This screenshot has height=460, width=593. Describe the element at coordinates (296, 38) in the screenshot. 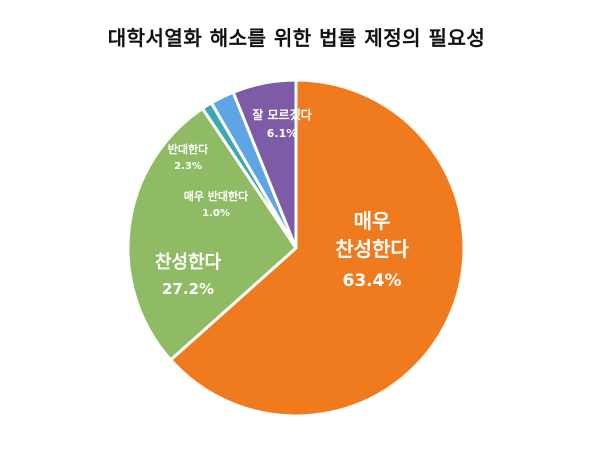

I see `chart-title: 대학서열화 해소를 위한 법률 제정의 필요성` at that location.